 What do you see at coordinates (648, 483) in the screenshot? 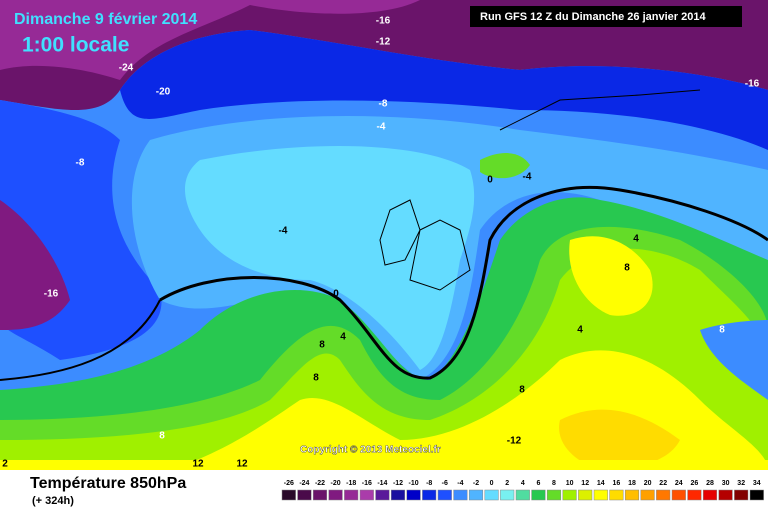
I see `colorbar-label: 20` at bounding box center [648, 483].